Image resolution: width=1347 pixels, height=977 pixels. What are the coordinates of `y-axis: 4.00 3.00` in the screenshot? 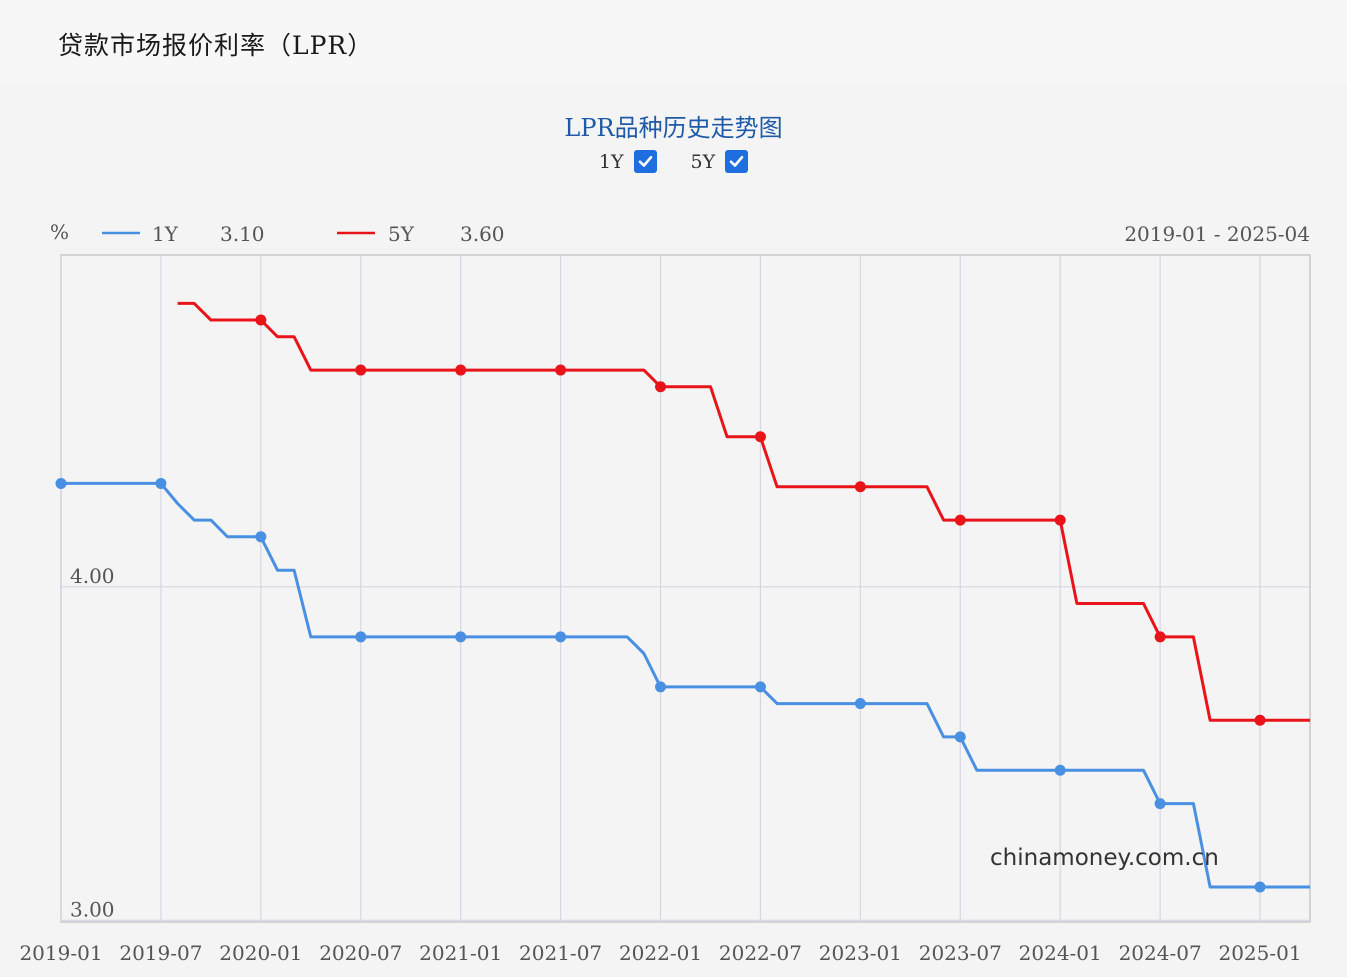 It's located at (92, 743).